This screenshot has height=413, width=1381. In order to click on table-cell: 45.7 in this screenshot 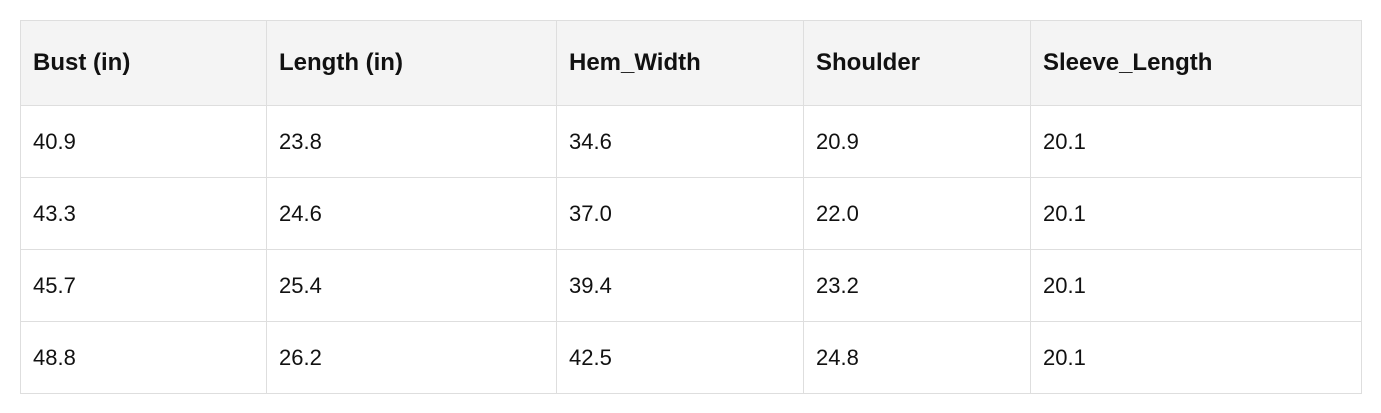, I will do `click(143, 285)`.